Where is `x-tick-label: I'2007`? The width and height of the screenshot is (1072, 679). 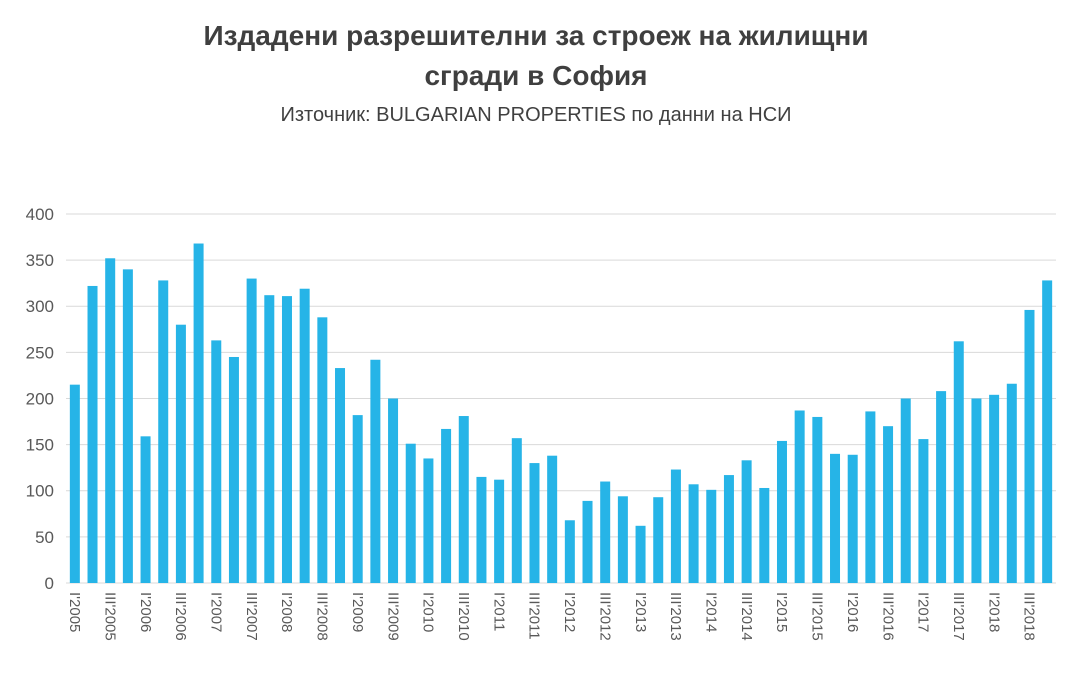 x-tick-label: I'2007 is located at coordinates (215, 612).